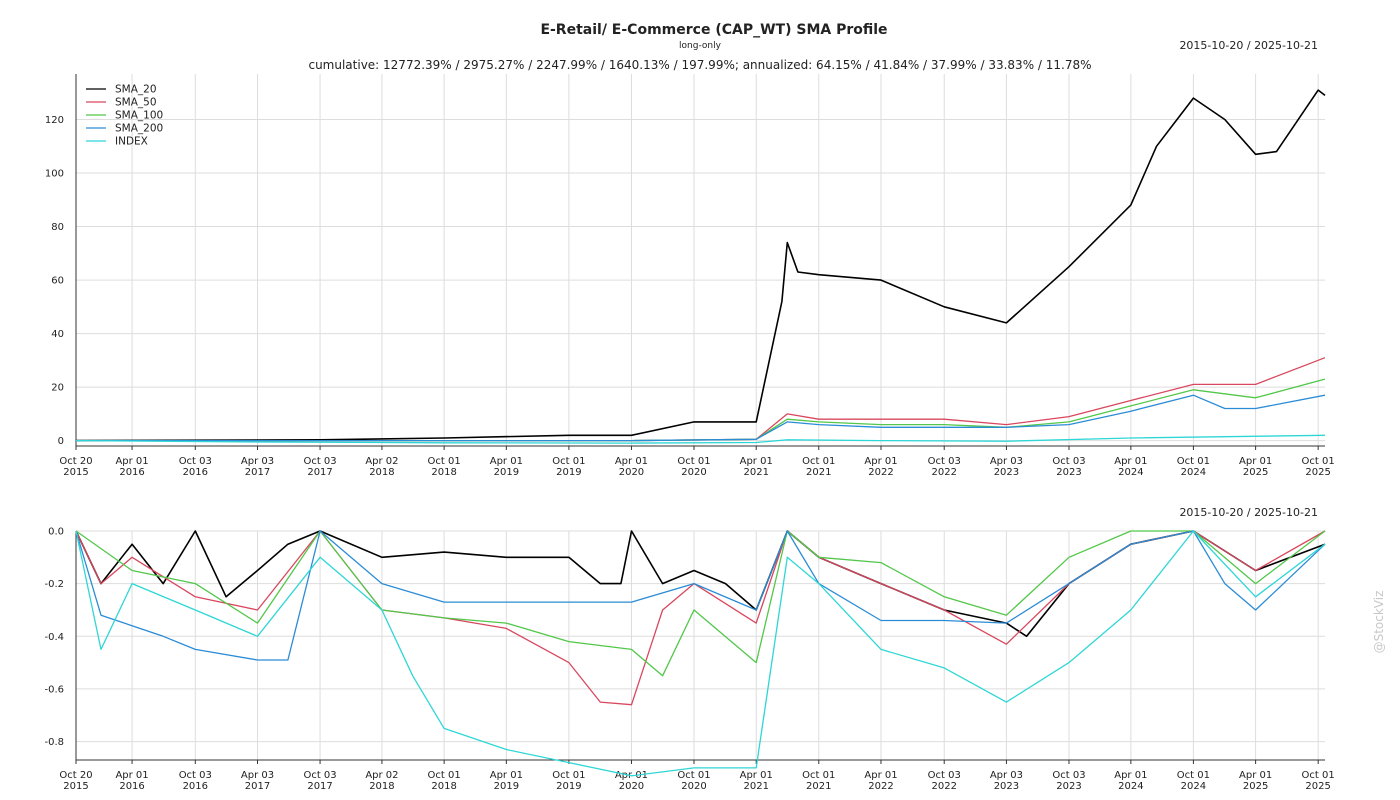 This screenshot has width=1400, height=800. I want to click on legend-label-sma-100: SMA_100, so click(139, 116).